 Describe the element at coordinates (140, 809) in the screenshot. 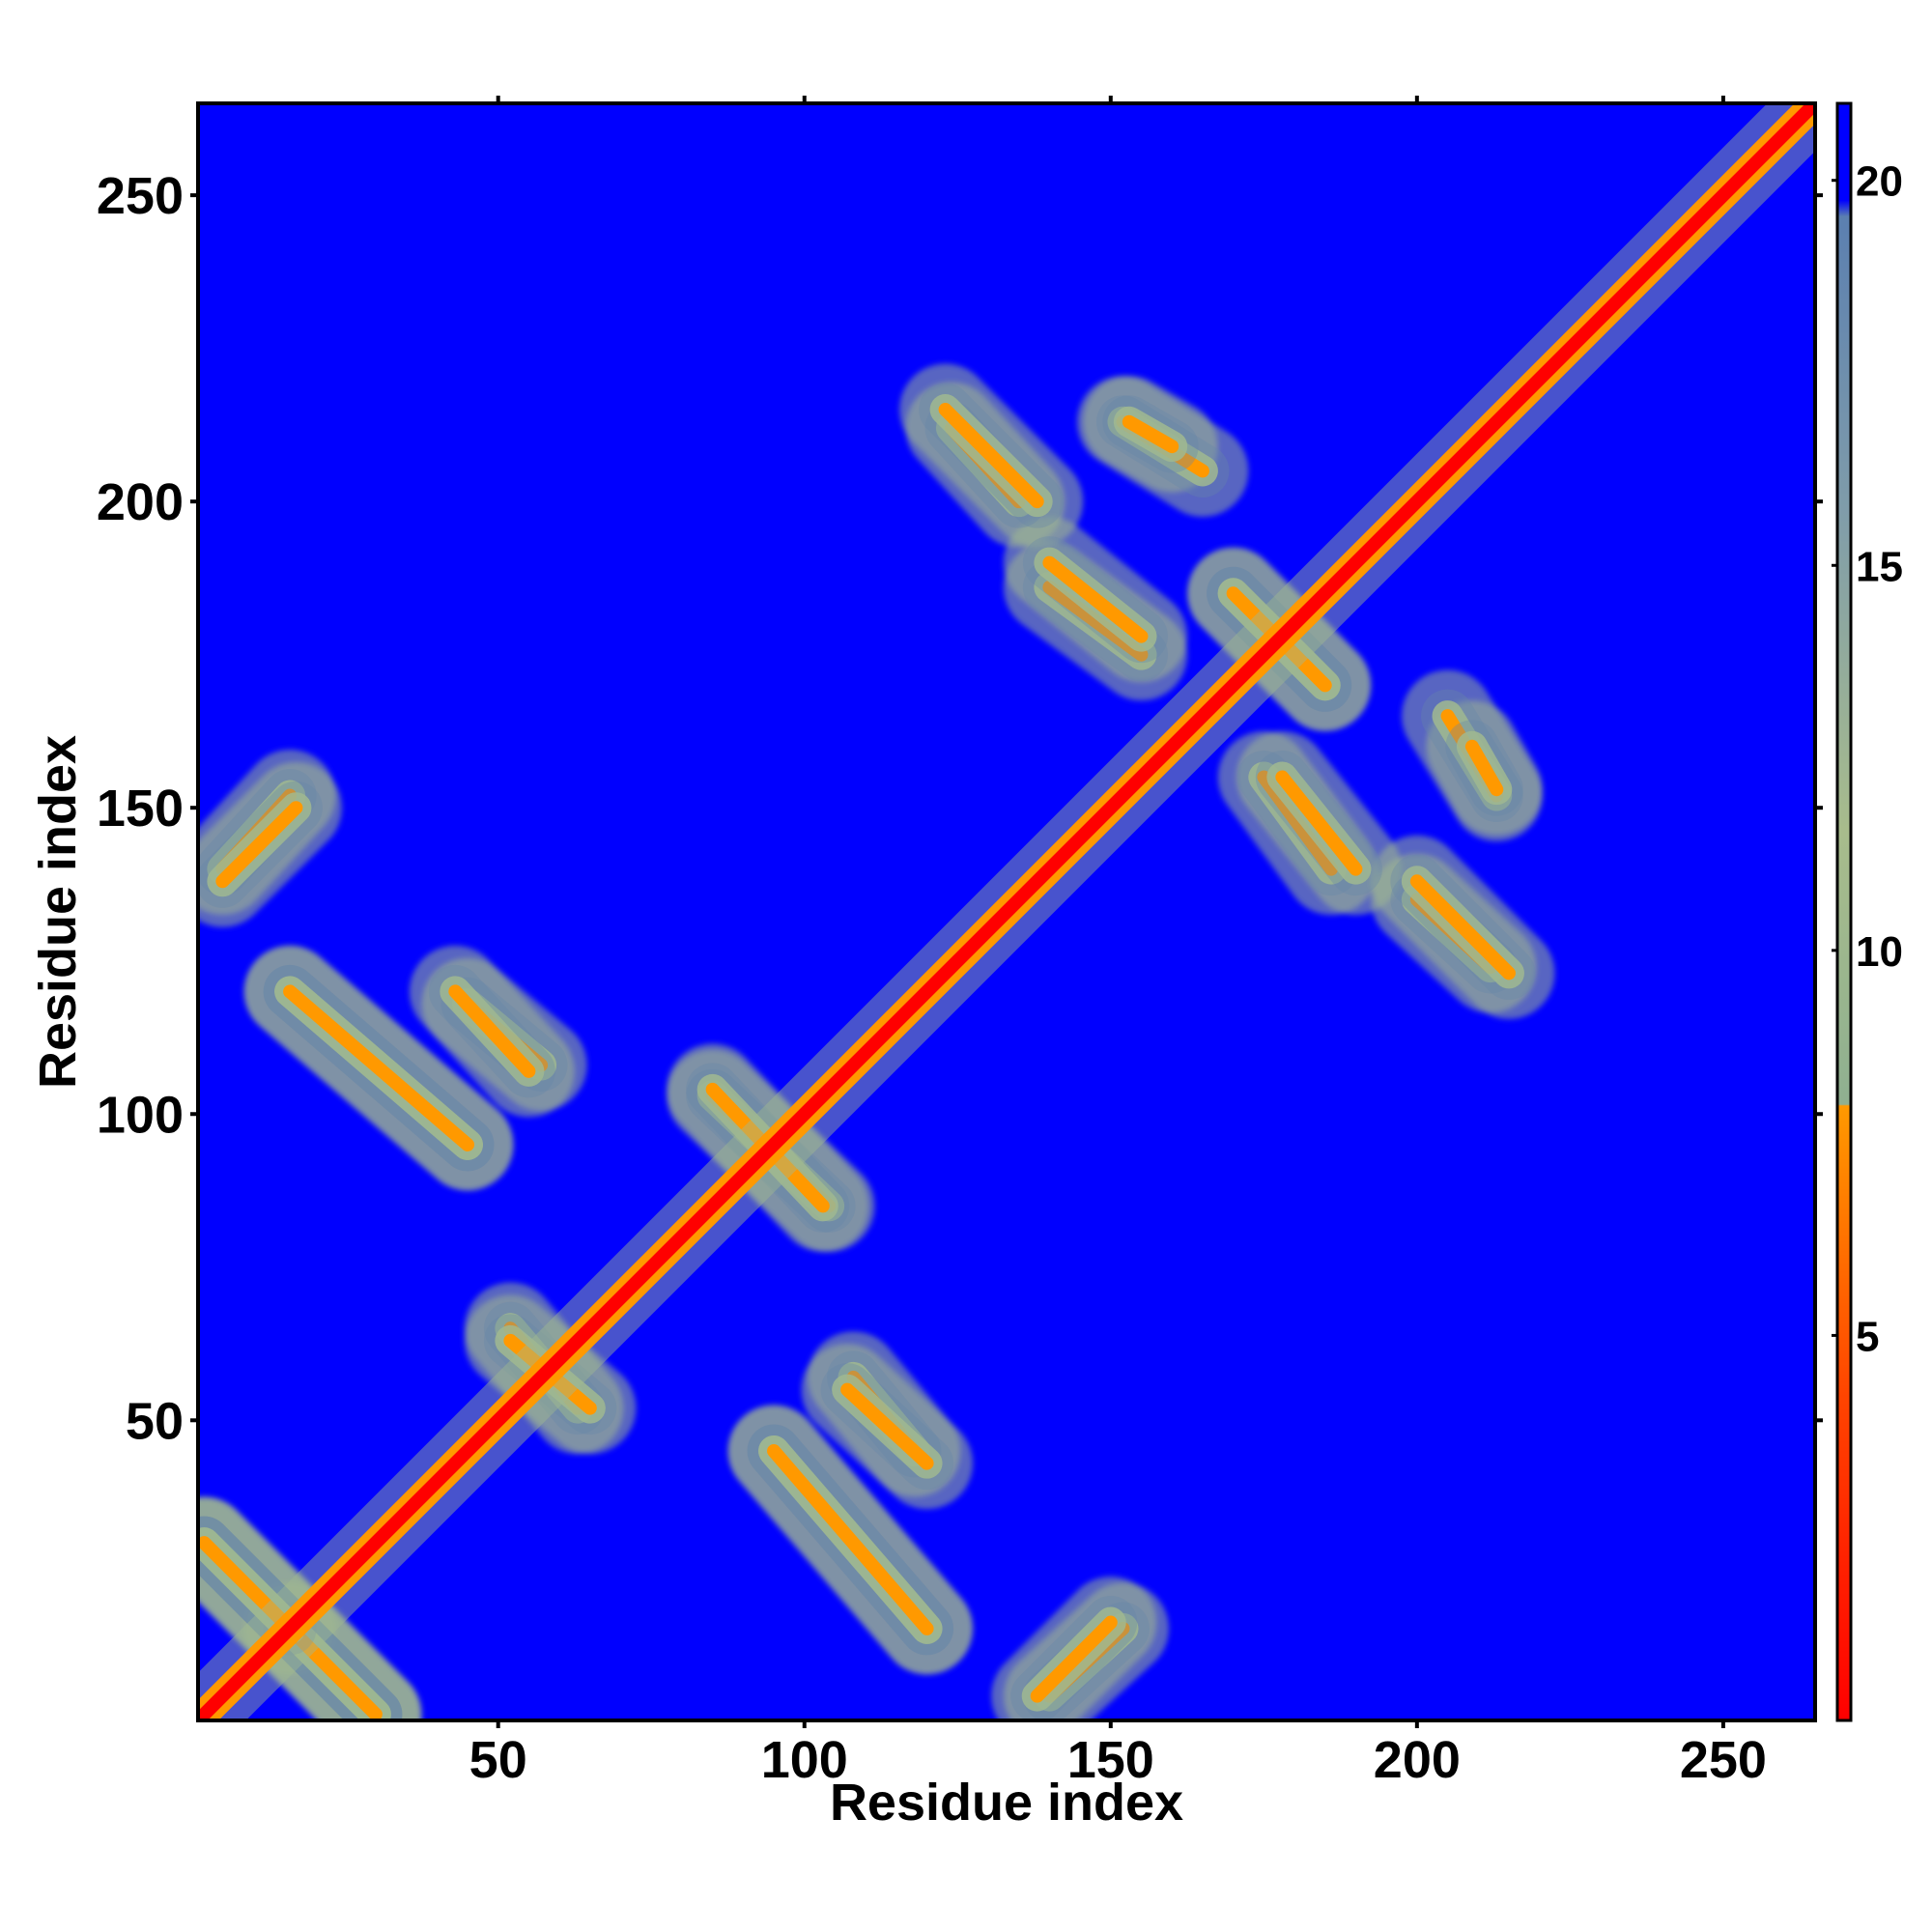

I see `y-tick-label: 150` at that location.